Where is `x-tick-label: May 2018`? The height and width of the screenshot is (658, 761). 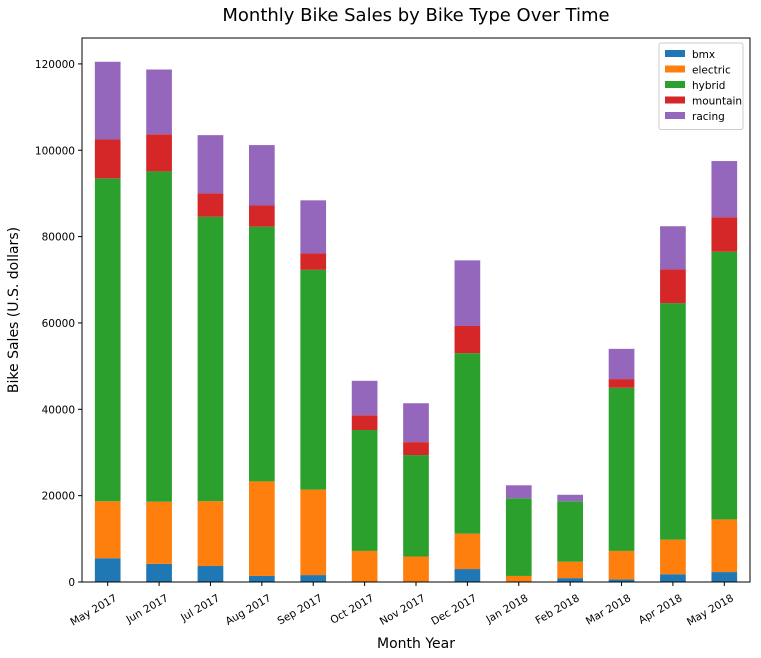
x-tick-label: May 2018 is located at coordinates (710, 610).